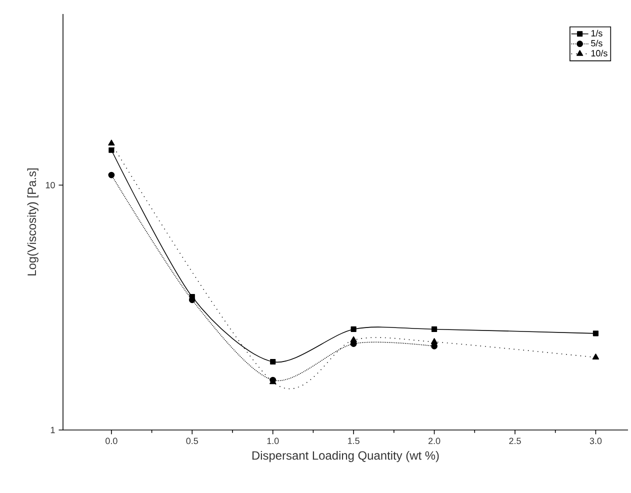  What do you see at coordinates (596, 43) in the screenshot?
I see `legend-label: 5/s` at bounding box center [596, 43].